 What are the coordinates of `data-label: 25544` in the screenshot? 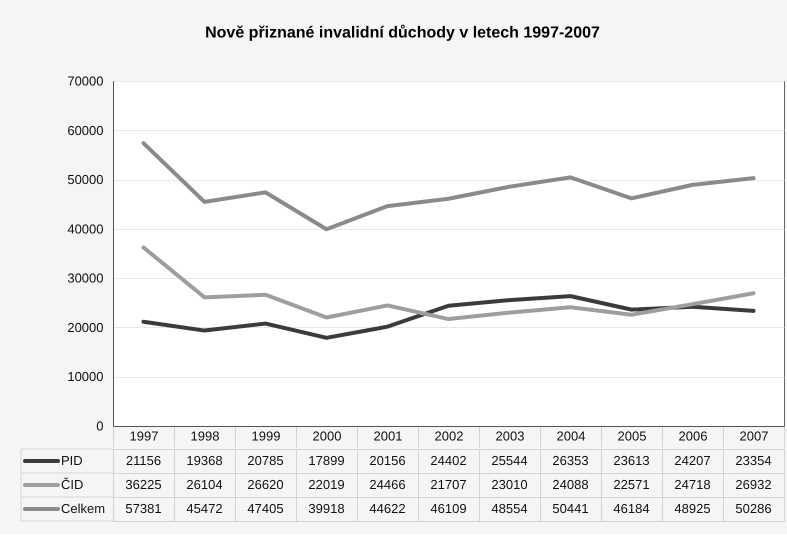 It's located at (509, 460).